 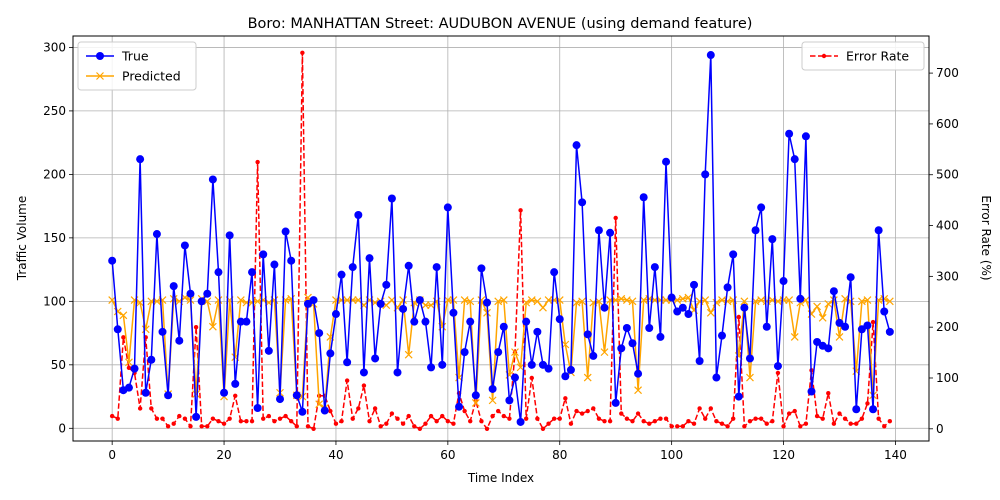 What do you see at coordinates (895, 455) in the screenshot?
I see `x-tick-label: 140` at bounding box center [895, 455].